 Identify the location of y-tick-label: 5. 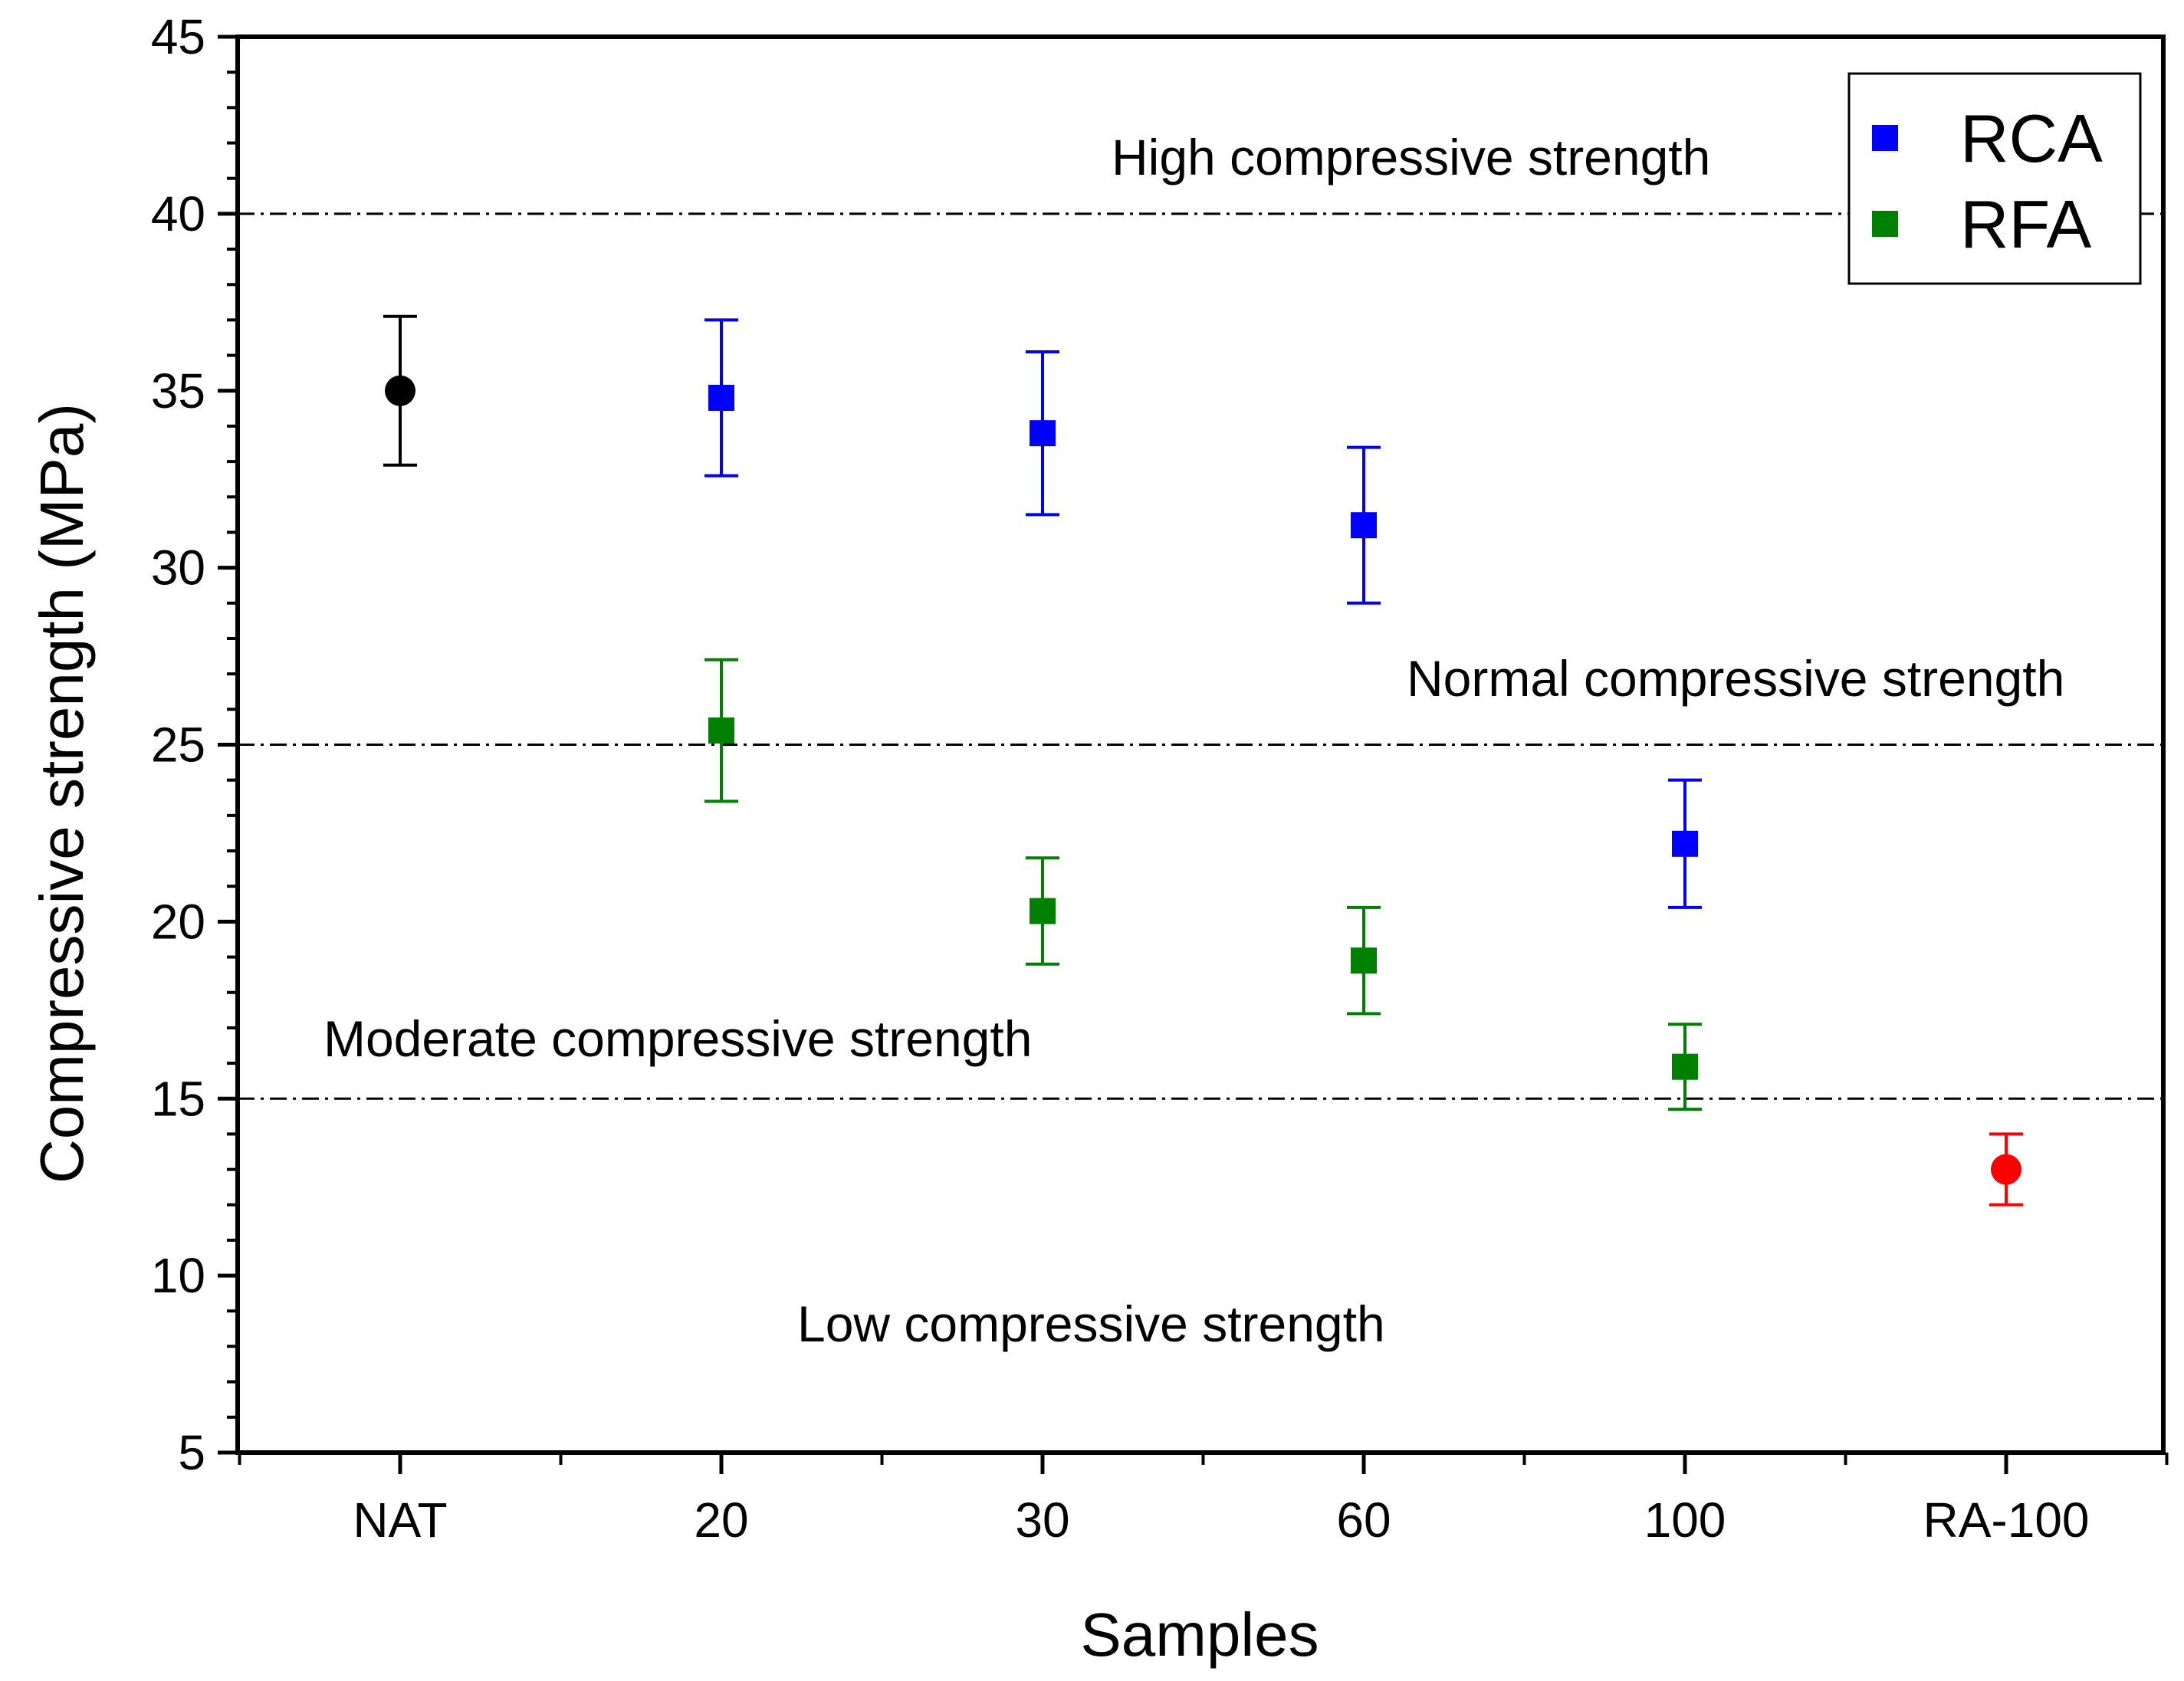
(192, 1452).